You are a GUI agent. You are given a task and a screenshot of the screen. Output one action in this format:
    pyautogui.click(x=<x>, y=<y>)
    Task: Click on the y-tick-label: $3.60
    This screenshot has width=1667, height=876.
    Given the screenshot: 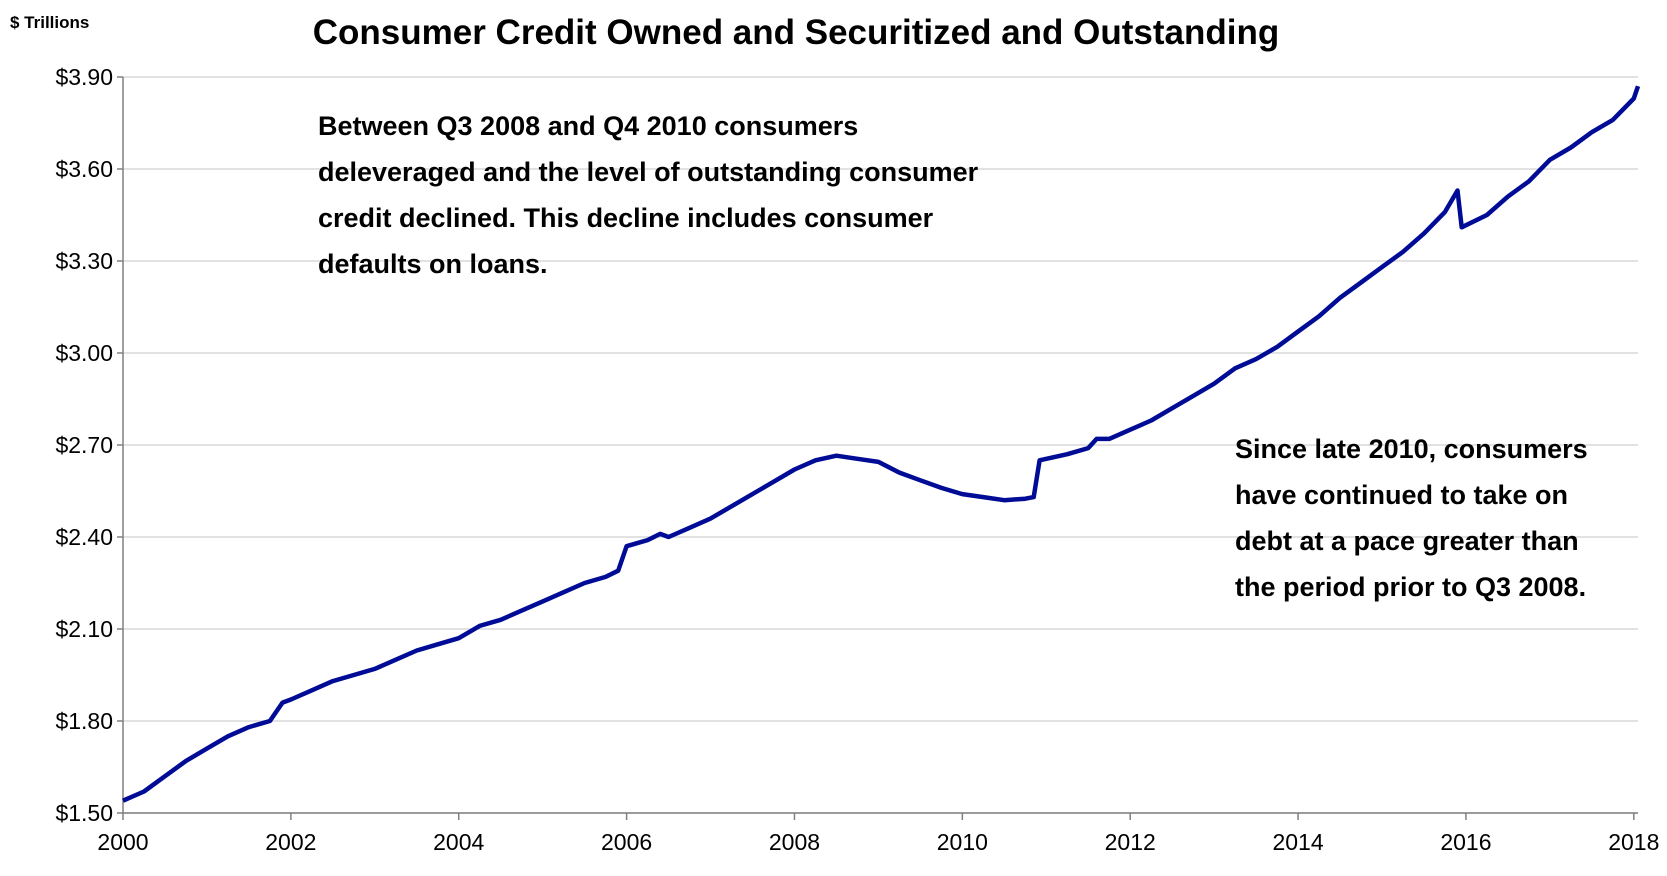 What is the action you would take?
    pyautogui.click(x=84, y=169)
    